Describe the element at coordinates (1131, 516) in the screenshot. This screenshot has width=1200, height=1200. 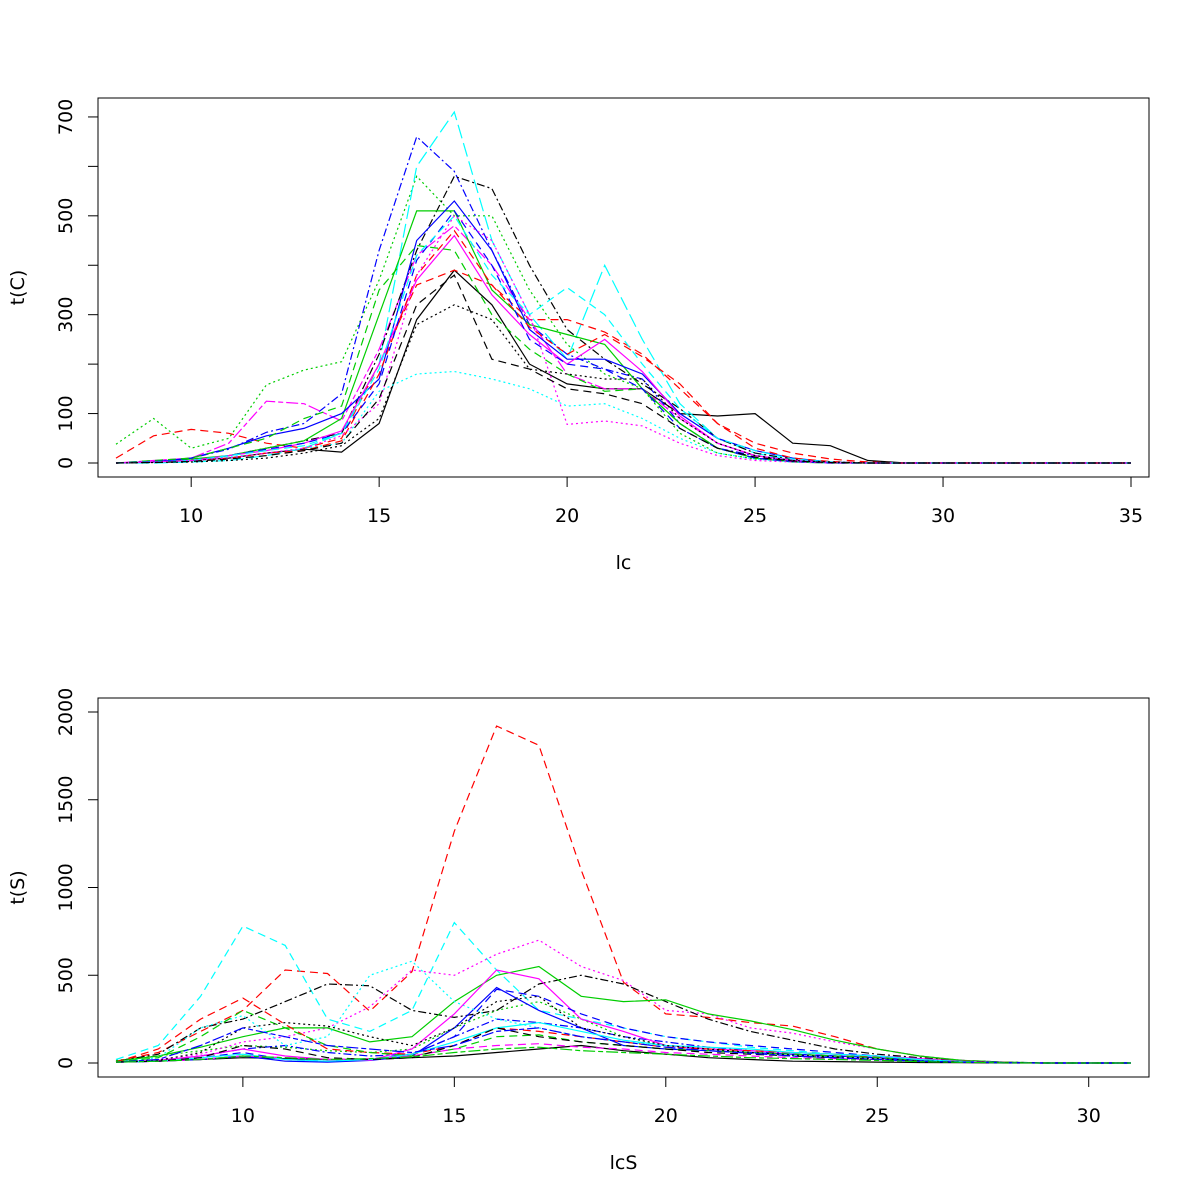
I see `x-tick-label: 35` at that location.